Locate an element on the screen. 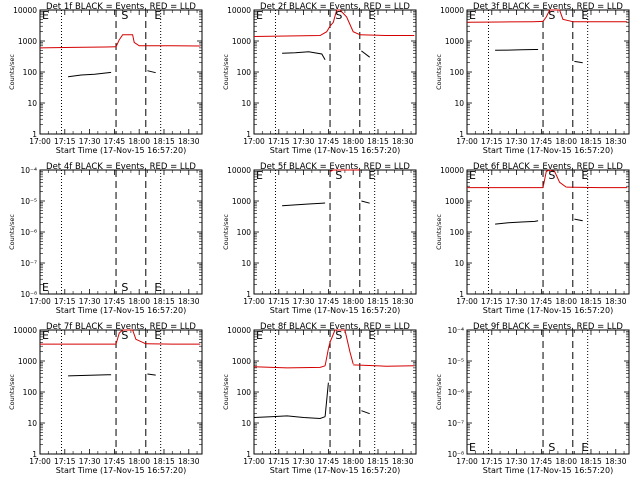  y-tick-label: 10⁻⁸ is located at coordinates (28, 294).